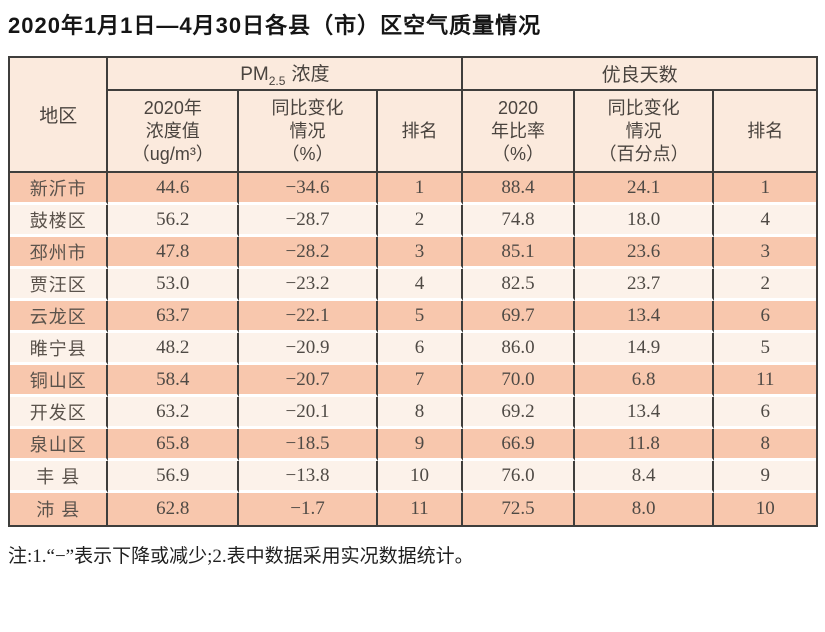  I want to click on pm-rank-cell: 8, so click(420, 413).